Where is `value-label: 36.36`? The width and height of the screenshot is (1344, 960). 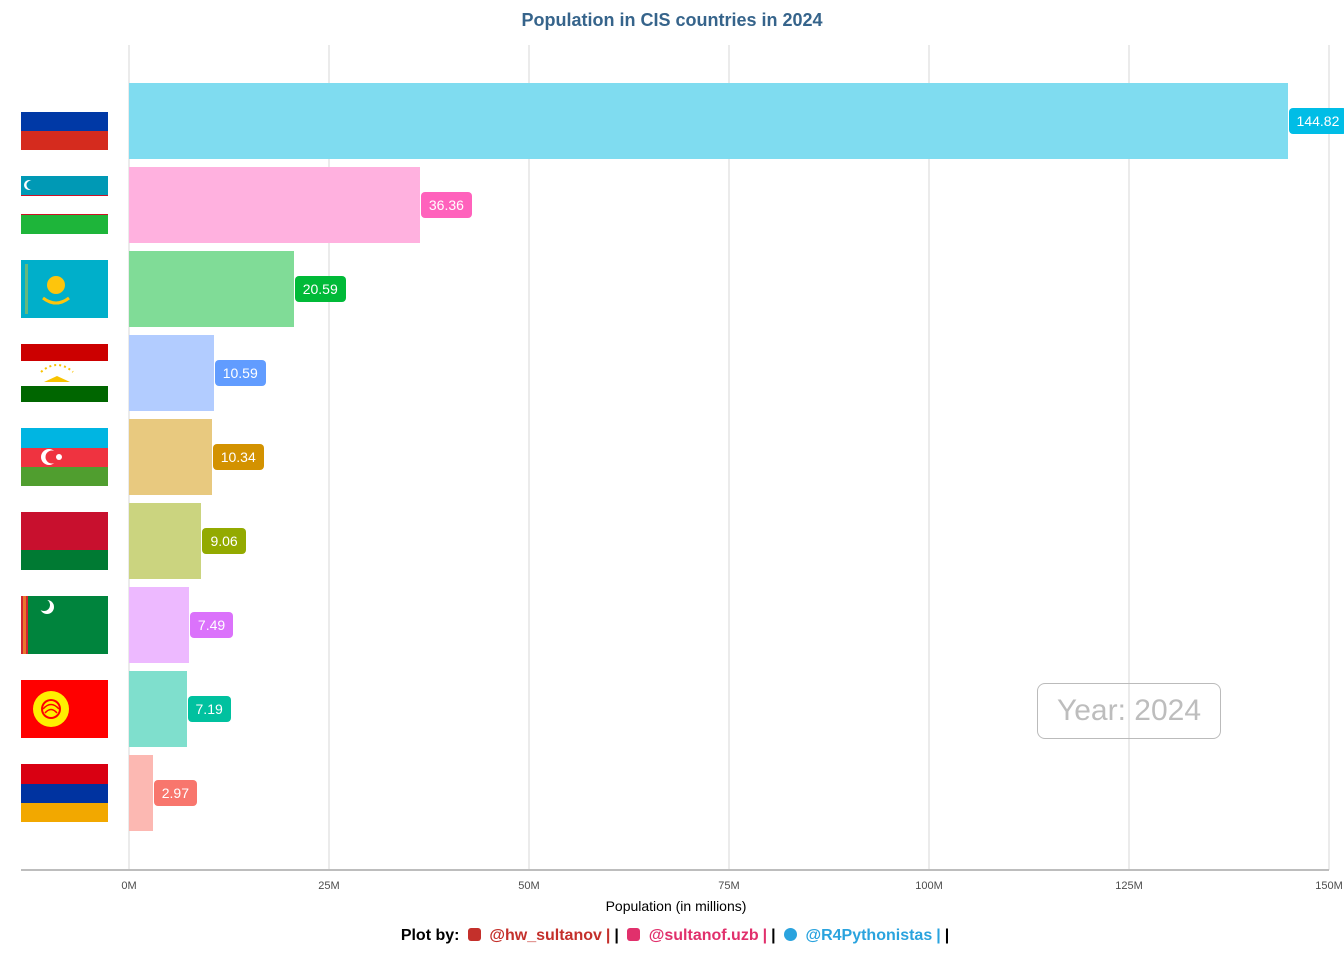
value-label: 36.36 is located at coordinates (446, 205).